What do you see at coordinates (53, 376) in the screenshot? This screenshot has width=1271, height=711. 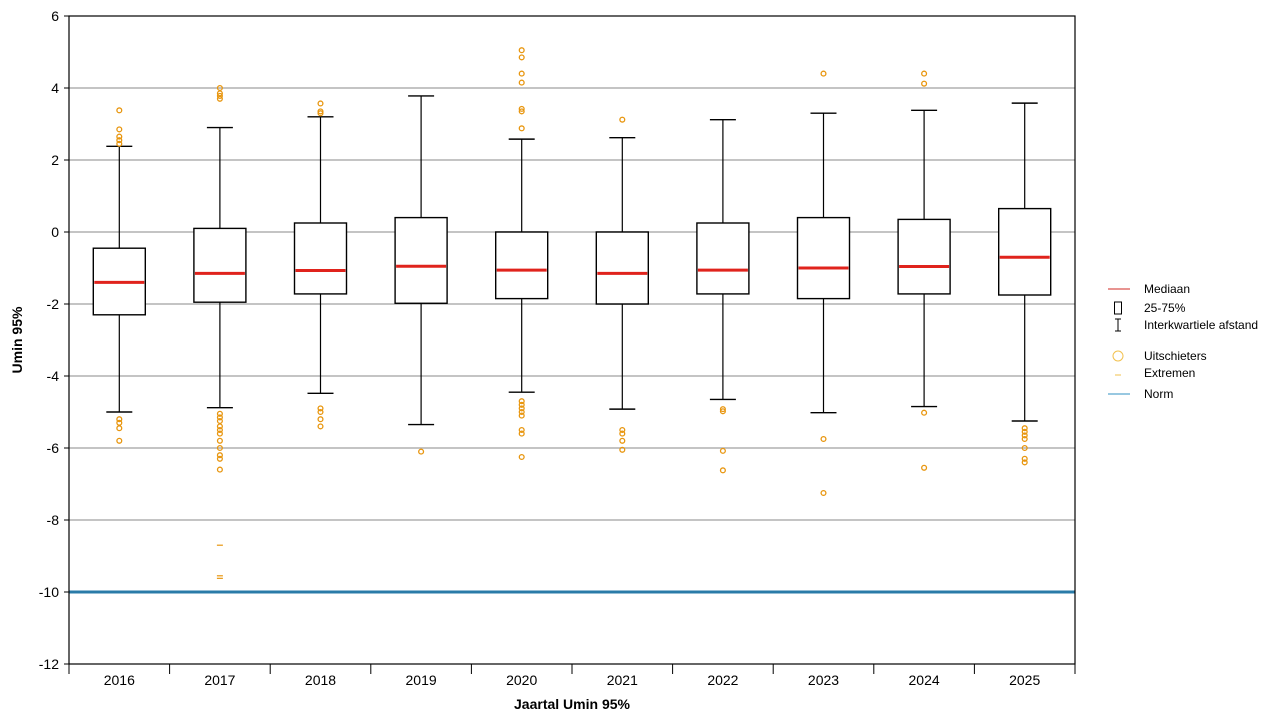 I see `y-tick-label: -4` at bounding box center [53, 376].